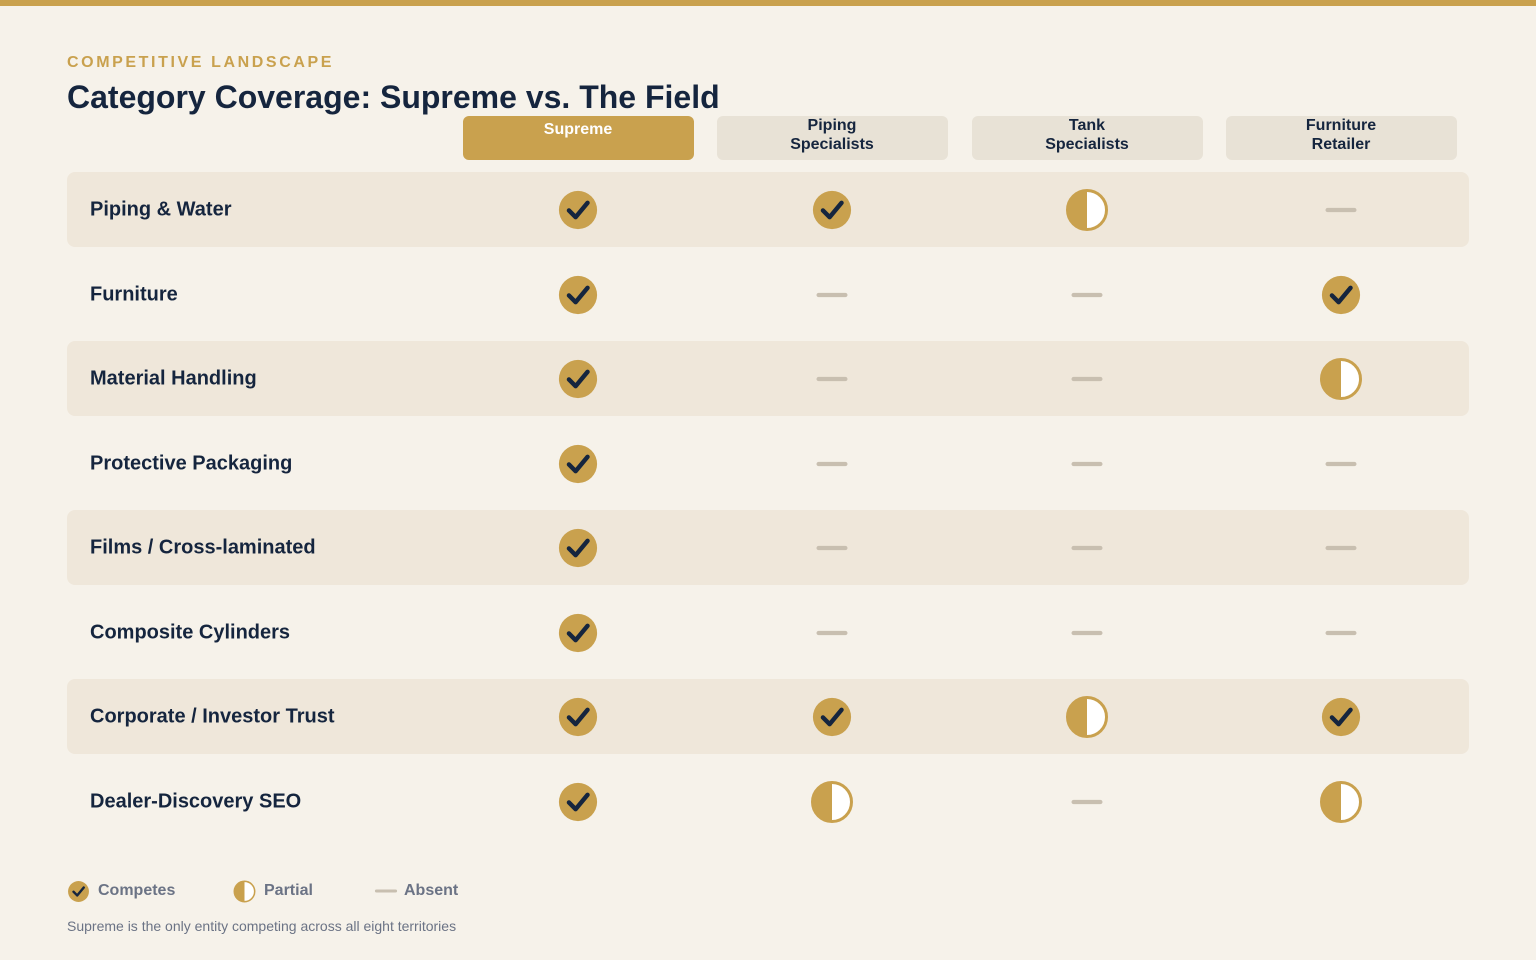 The height and width of the screenshot is (960, 1536). I want to click on column-header-label: Piping Specialists, so click(832, 135).